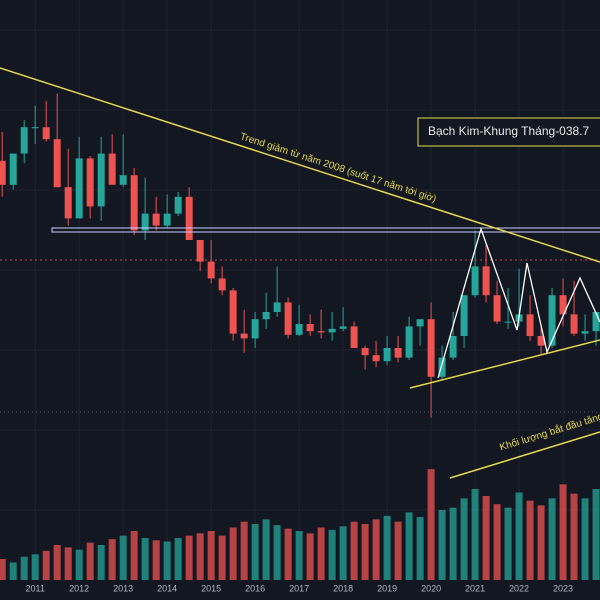 The height and width of the screenshot is (600, 600). I want to click on x-tick-label: 2021, so click(475, 588).